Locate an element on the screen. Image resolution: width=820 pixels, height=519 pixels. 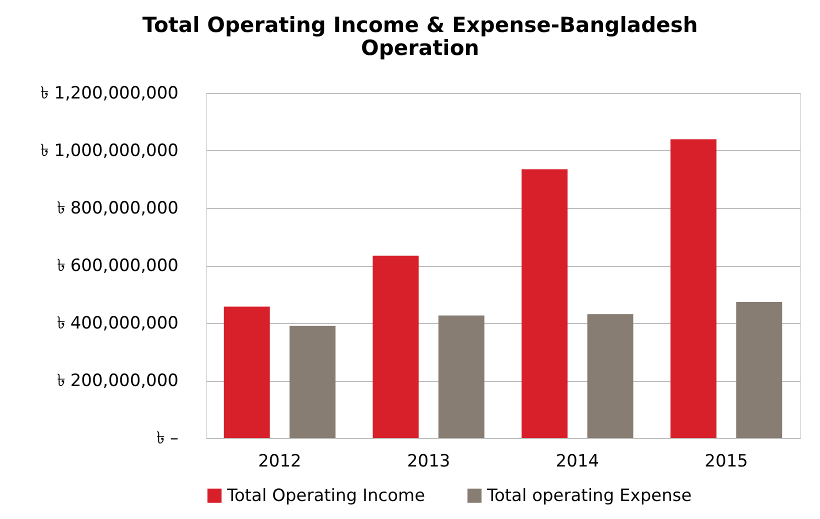
legend-label: Total operating Expense is located at coordinates (589, 496).